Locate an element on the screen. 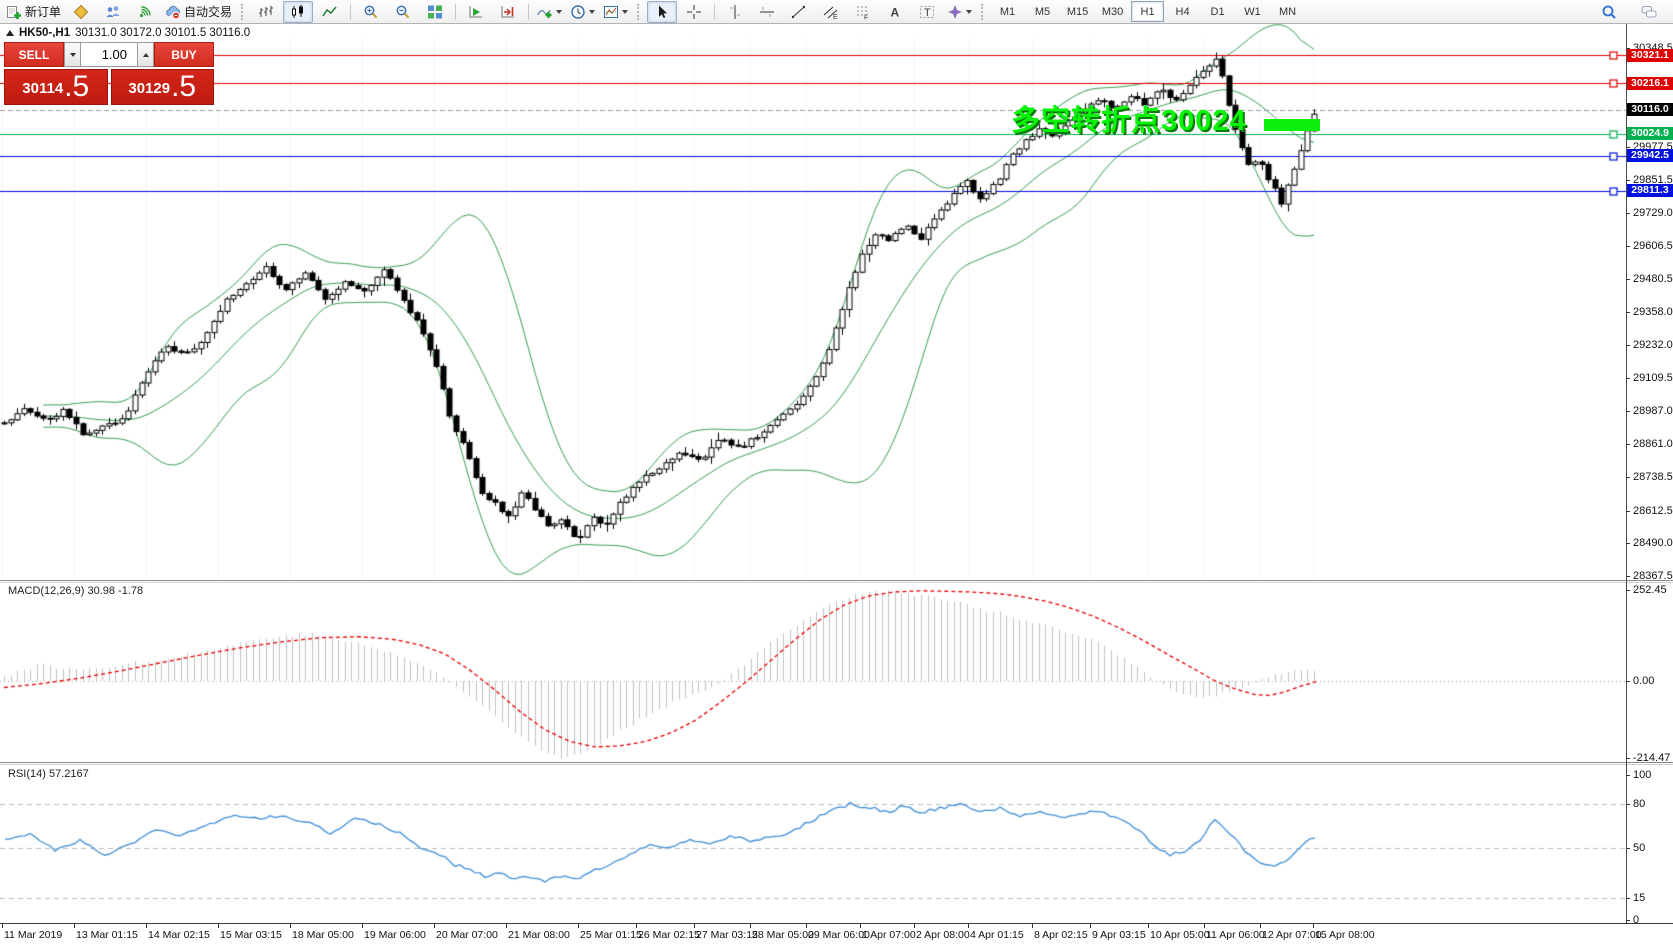  candlestick-chart-button is located at coordinates (298, 11).